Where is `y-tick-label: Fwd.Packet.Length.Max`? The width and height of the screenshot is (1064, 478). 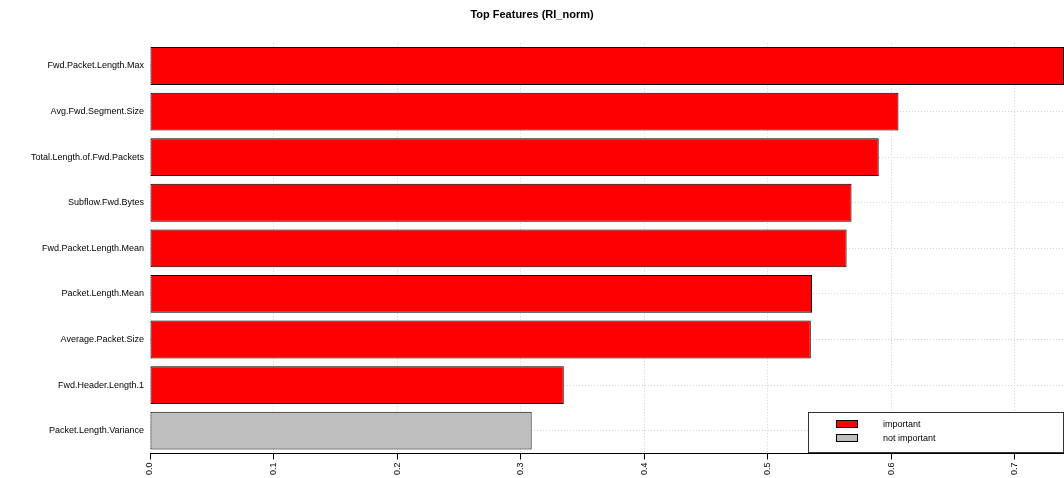 y-tick-label: Fwd.Packet.Length.Max is located at coordinates (96, 65).